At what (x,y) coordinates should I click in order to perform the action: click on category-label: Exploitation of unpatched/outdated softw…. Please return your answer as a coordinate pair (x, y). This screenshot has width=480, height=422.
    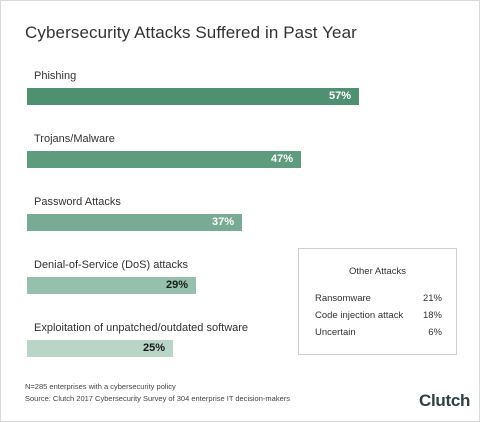
    Looking at the image, I should click on (141, 328).